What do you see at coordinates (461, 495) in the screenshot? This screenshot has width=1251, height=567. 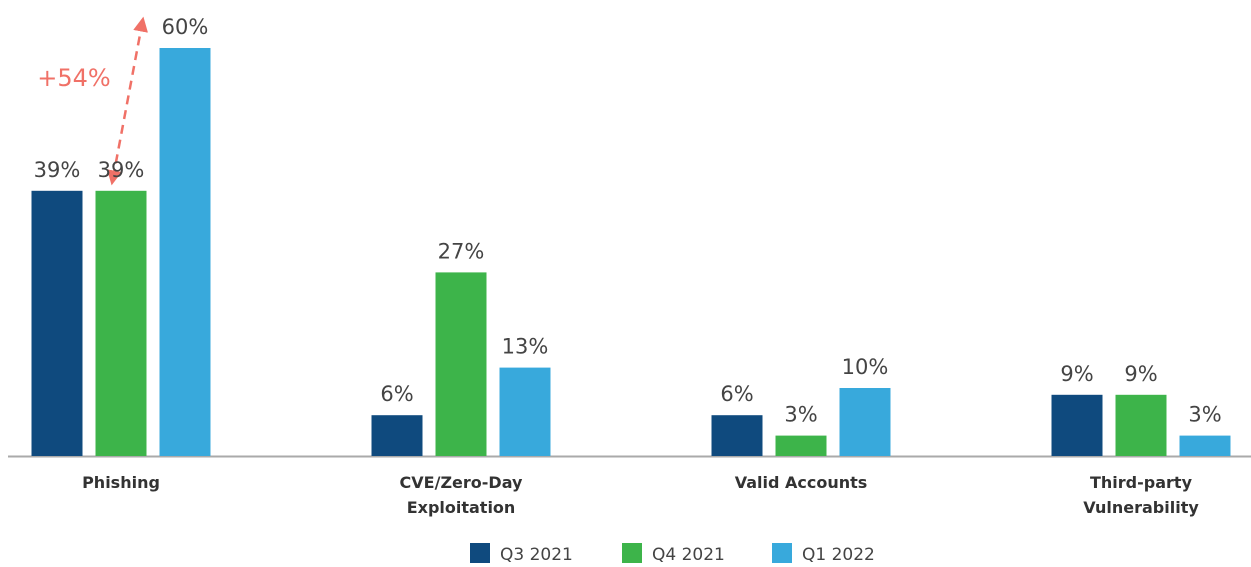 I see `x-tick-label: CVE/Zero-Day Exploitation` at bounding box center [461, 495].